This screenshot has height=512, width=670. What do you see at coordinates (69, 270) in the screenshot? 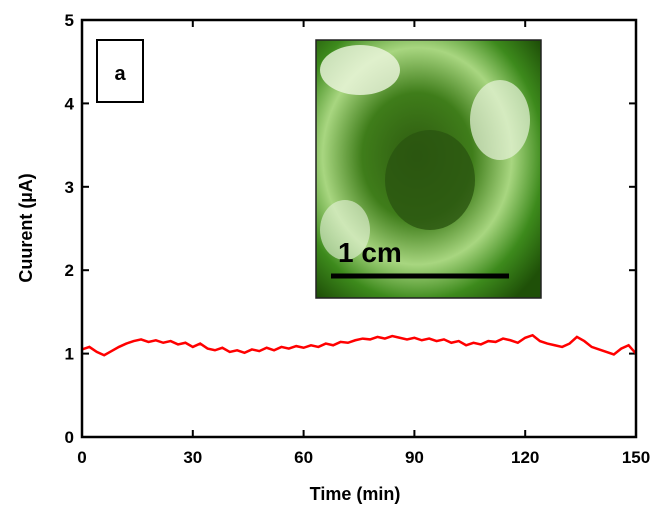
I see `y-tick-label: 2` at bounding box center [69, 270].